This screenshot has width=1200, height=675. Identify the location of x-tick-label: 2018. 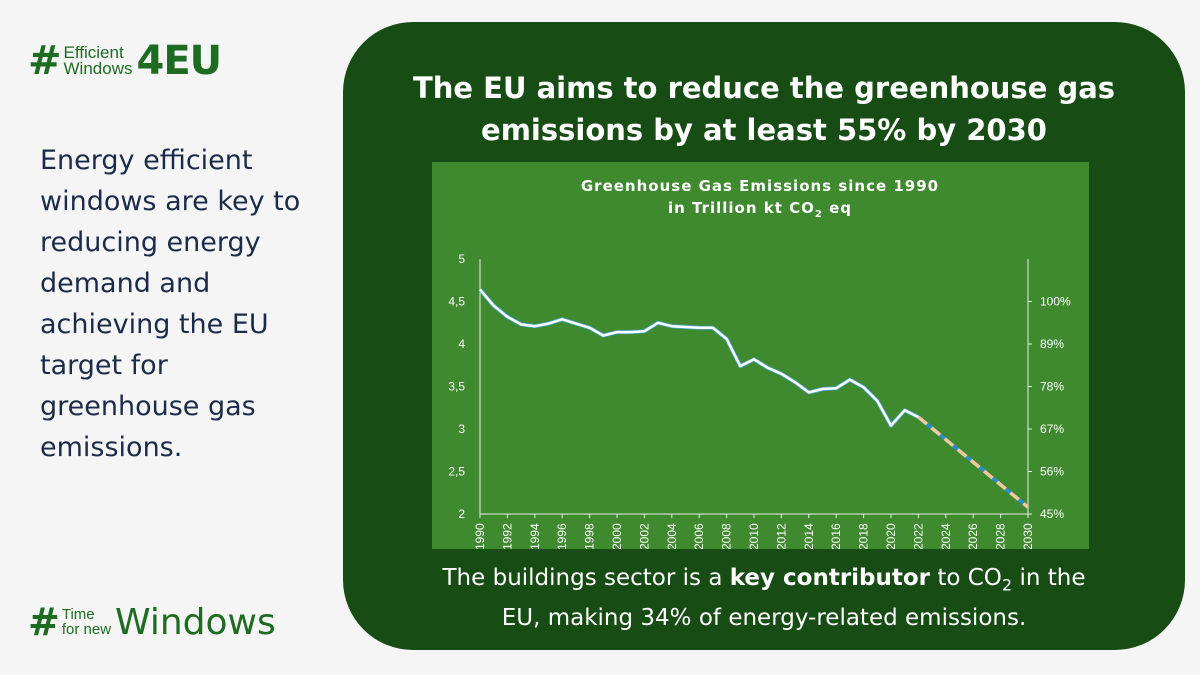
(864, 536).